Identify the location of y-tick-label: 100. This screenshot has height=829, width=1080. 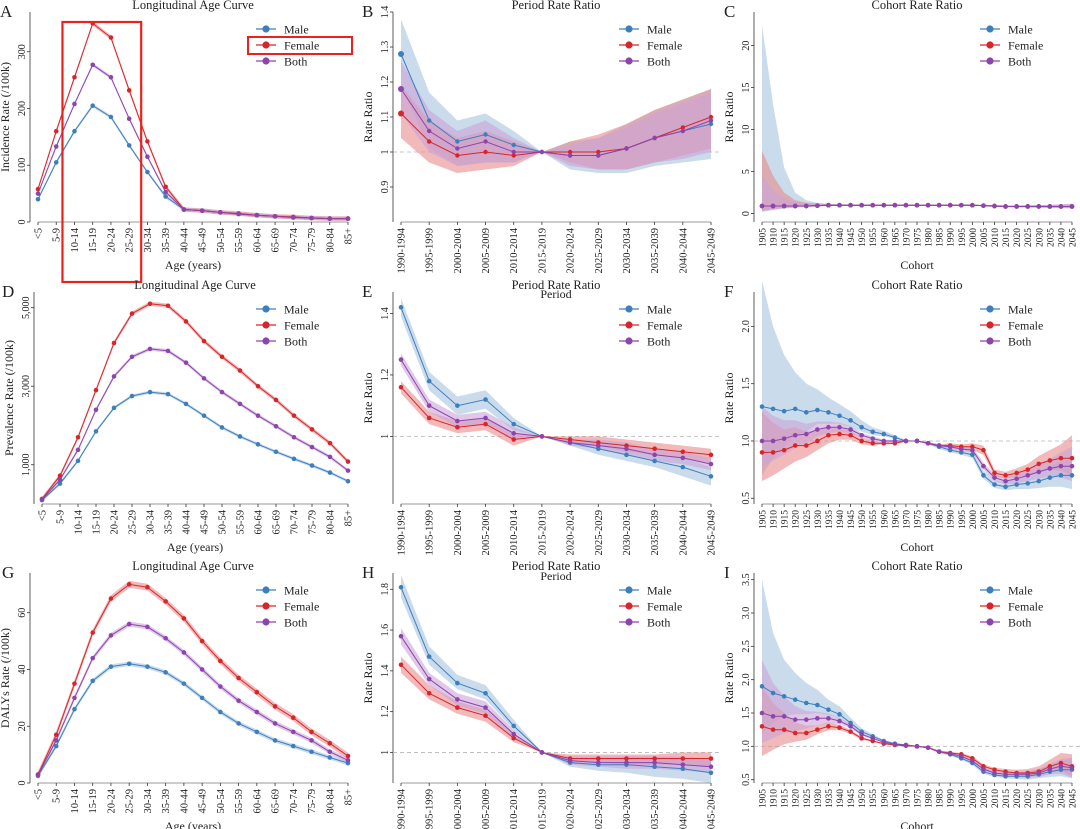
(22, 165).